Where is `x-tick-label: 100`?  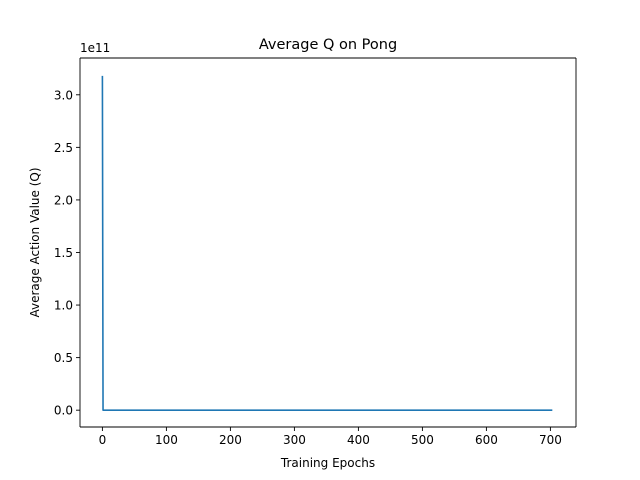
x-tick-label: 100 is located at coordinates (166, 440).